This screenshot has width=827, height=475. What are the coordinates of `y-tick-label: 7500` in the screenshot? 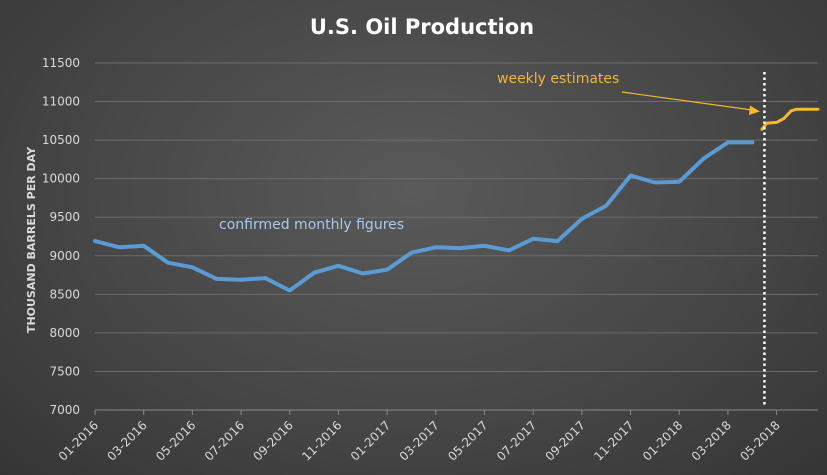 It's located at (64, 371).